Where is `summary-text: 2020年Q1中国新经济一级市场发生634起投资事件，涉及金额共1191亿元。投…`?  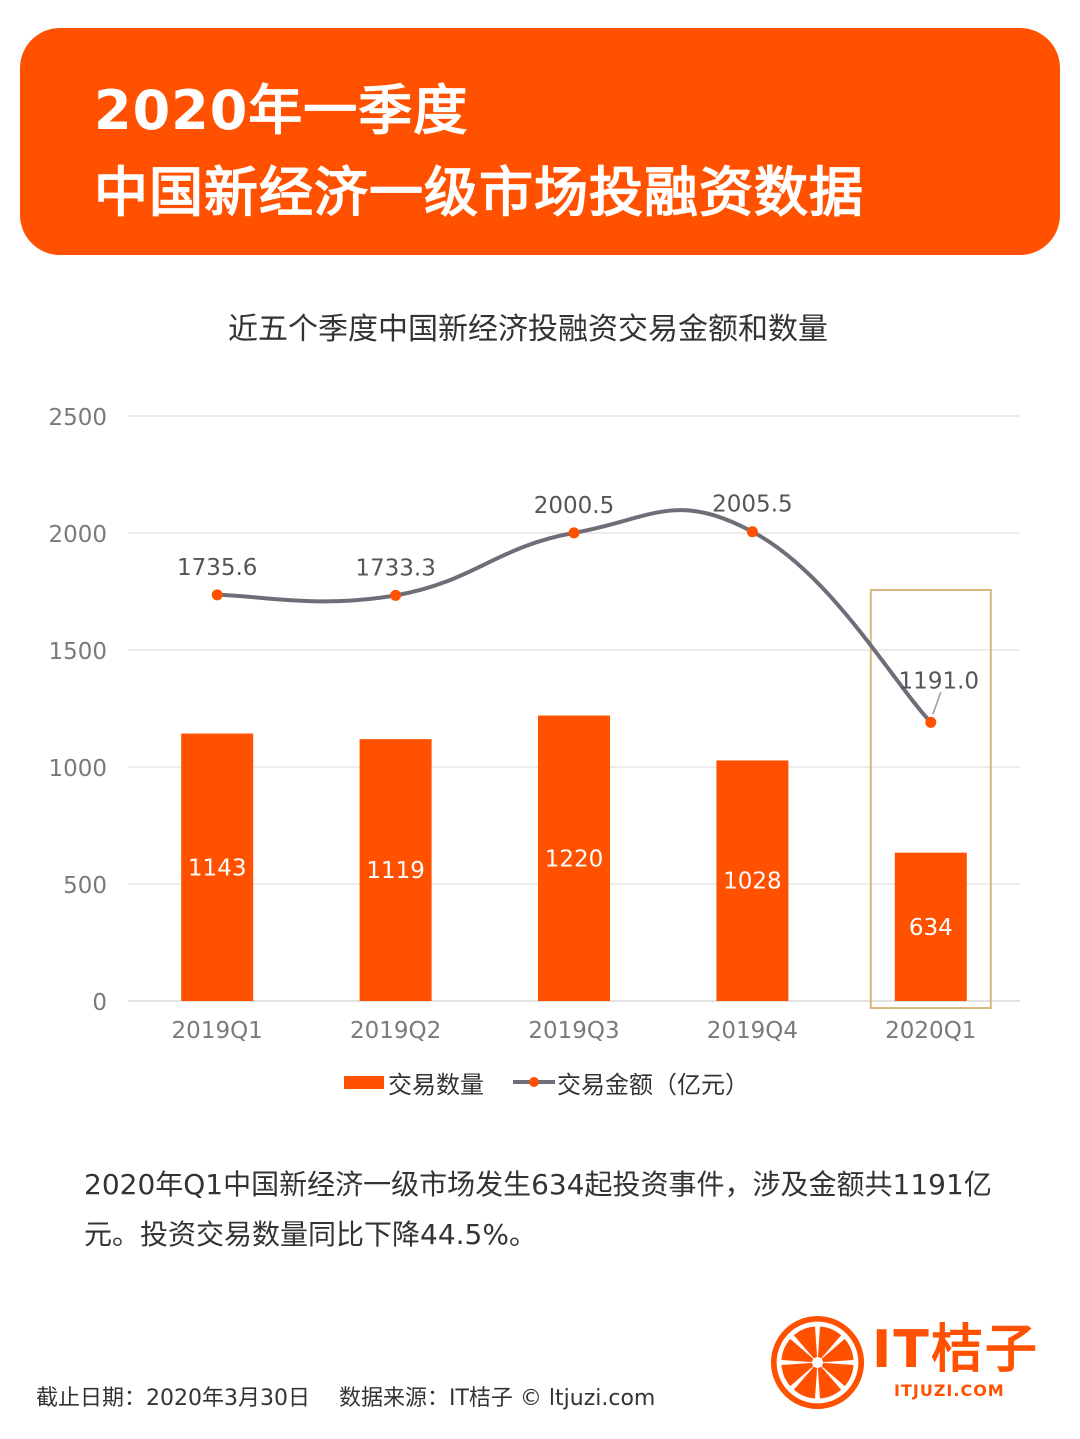 summary-text: 2020年Q1中国新经济一级市场发生634起投资事件，涉及金额共1191亿元。投… is located at coordinates (538, 1209).